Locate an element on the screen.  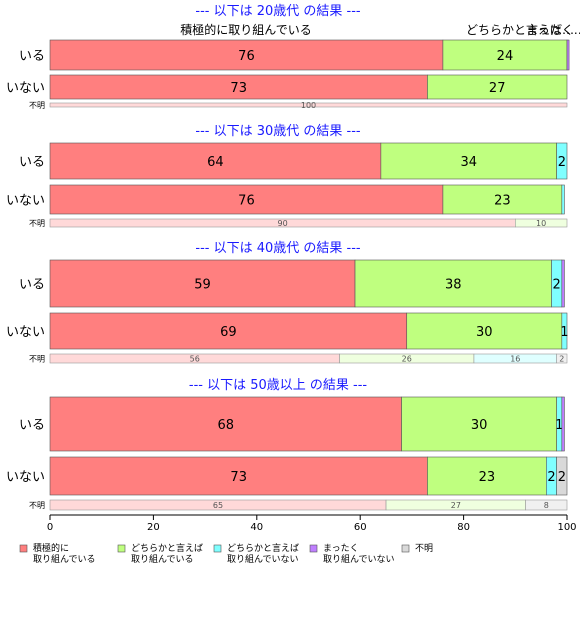
panel-title: --- 以下は 40歳代 の結果 --- is located at coordinates (278, 248).